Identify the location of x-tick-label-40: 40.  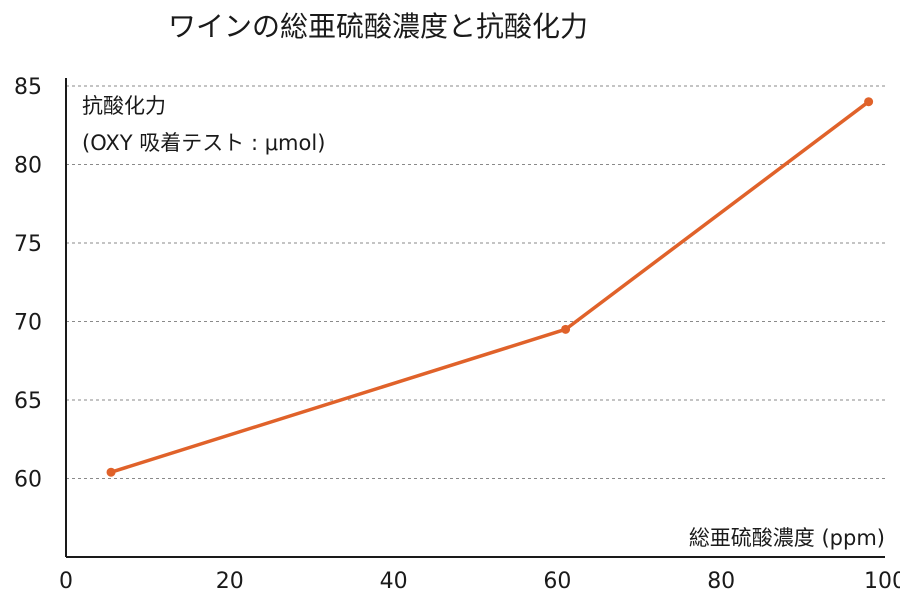
(394, 581).